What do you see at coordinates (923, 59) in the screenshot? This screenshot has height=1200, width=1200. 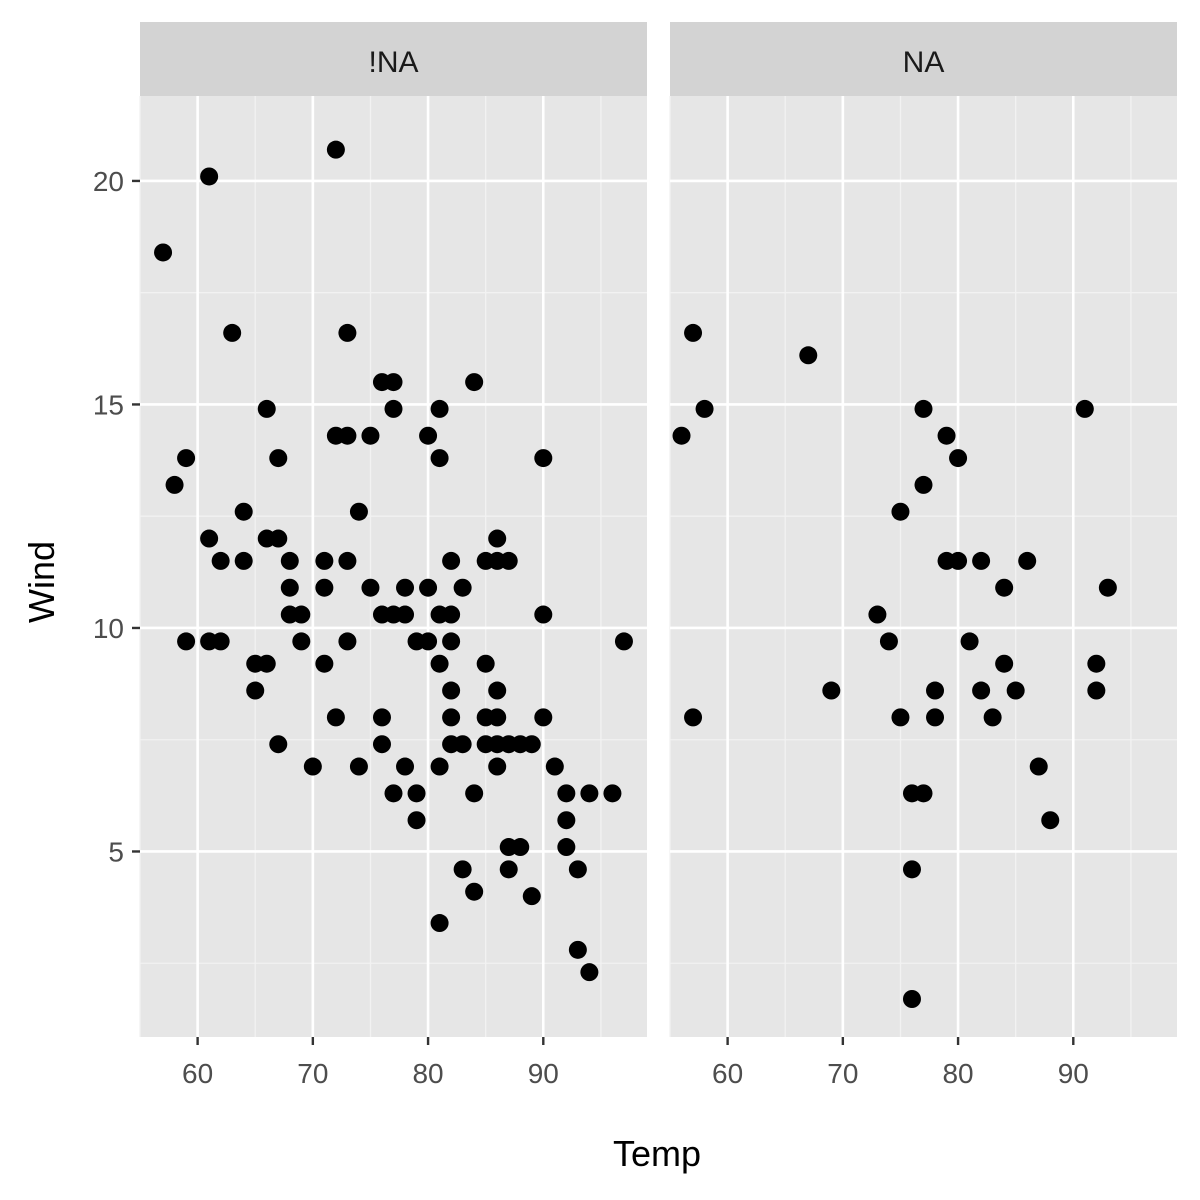 I see `facet-strip-na` at bounding box center [923, 59].